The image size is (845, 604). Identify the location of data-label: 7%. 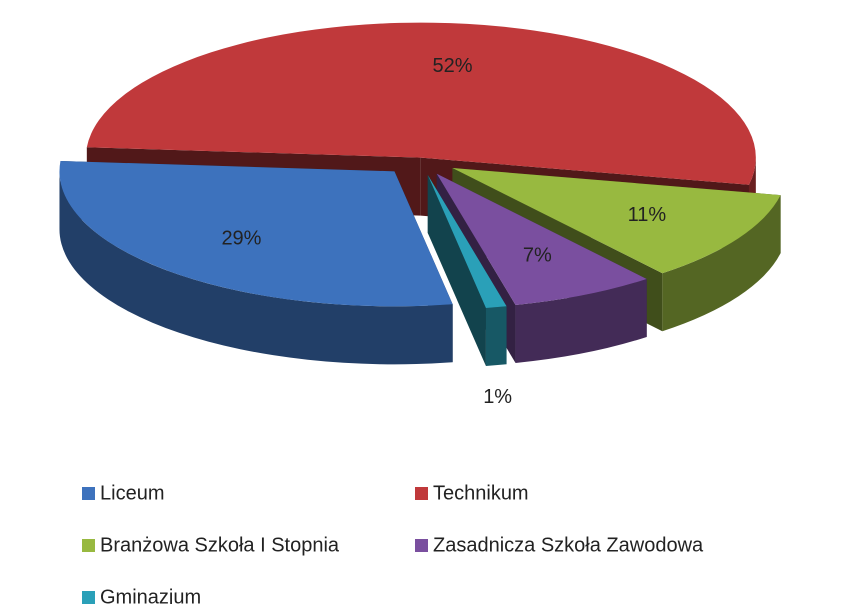
(537, 255).